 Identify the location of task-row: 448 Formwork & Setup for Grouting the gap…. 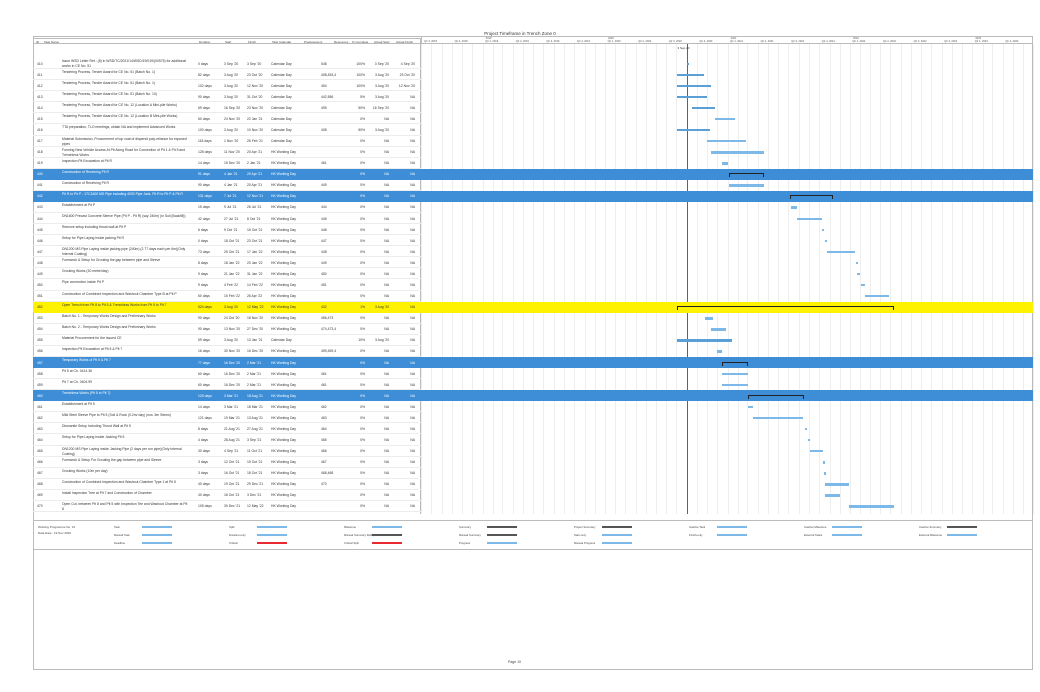
(227, 263).